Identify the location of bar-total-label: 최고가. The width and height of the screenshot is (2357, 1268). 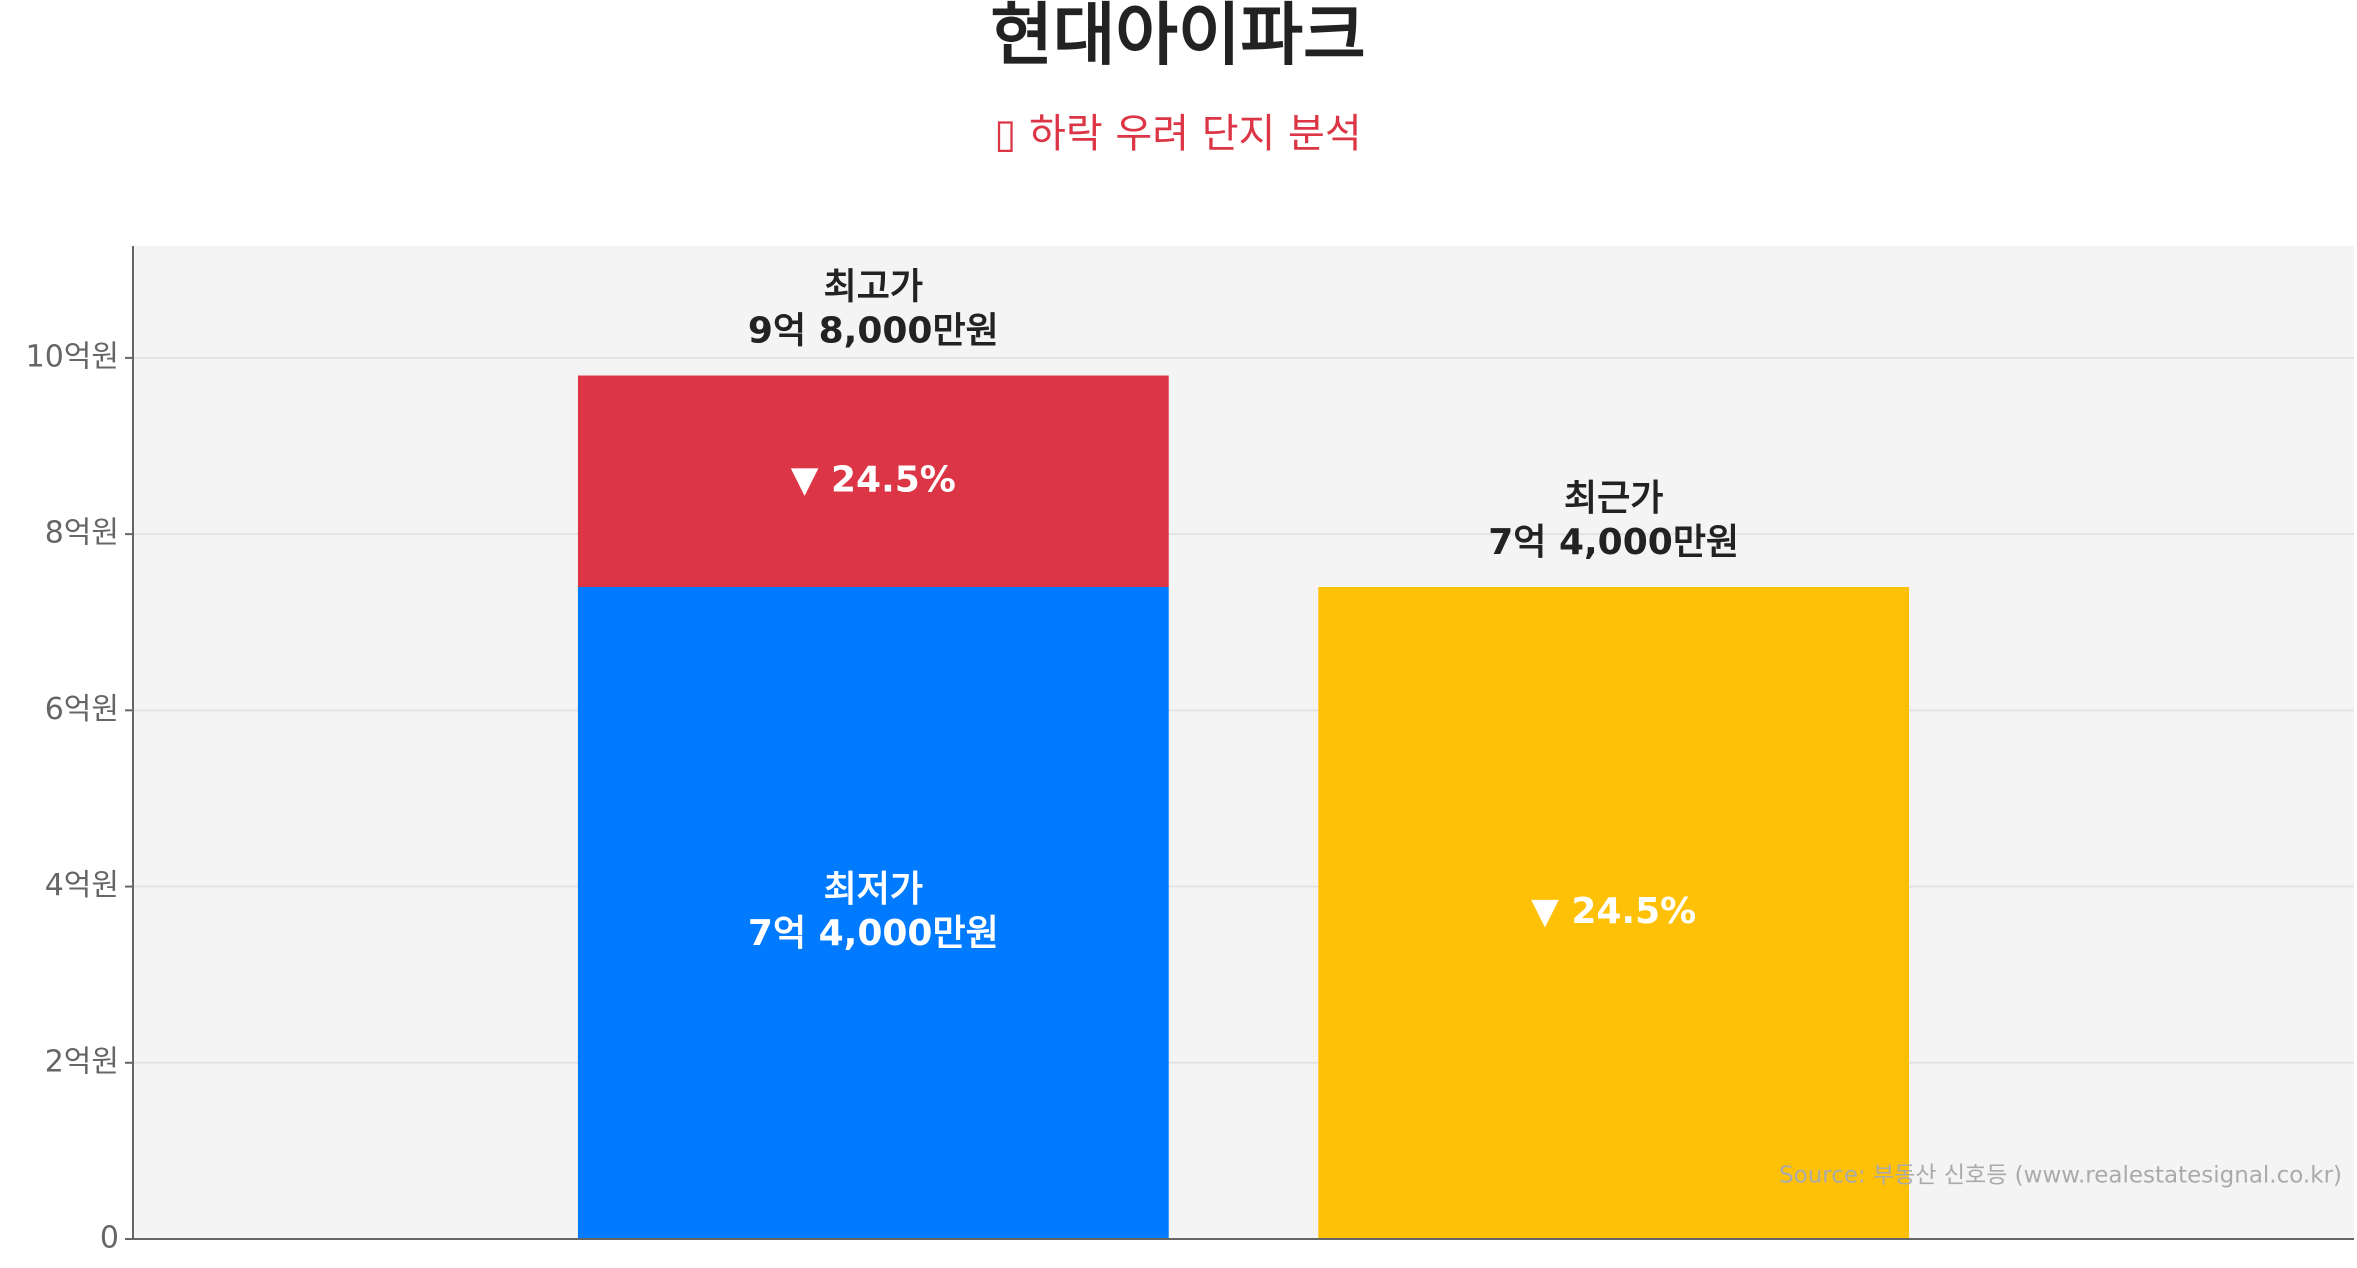
(873, 287).